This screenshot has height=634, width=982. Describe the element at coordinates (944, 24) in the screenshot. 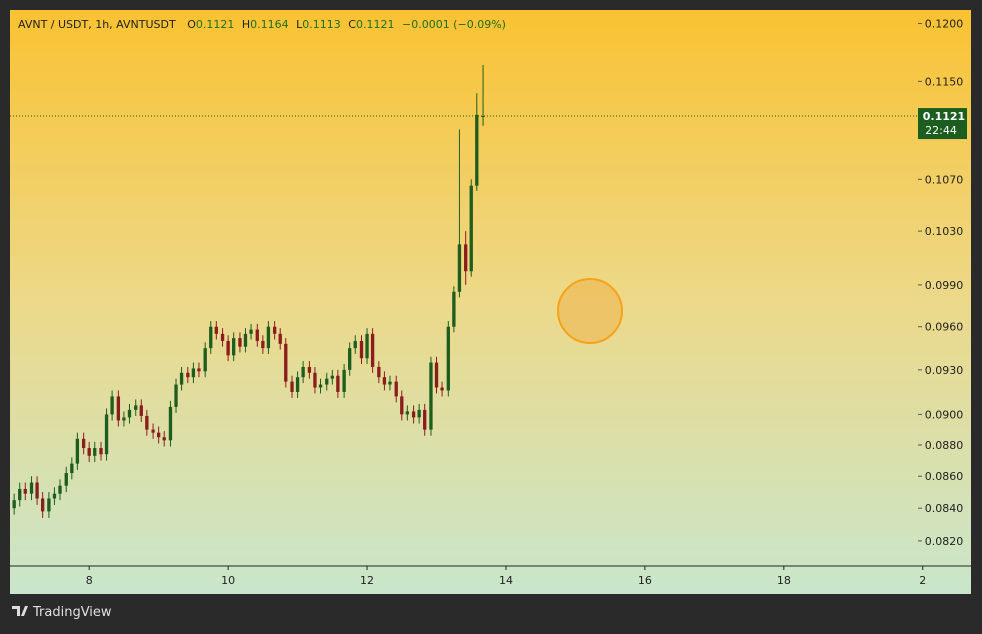

I see `y-tick-label: 0.1200` at that location.